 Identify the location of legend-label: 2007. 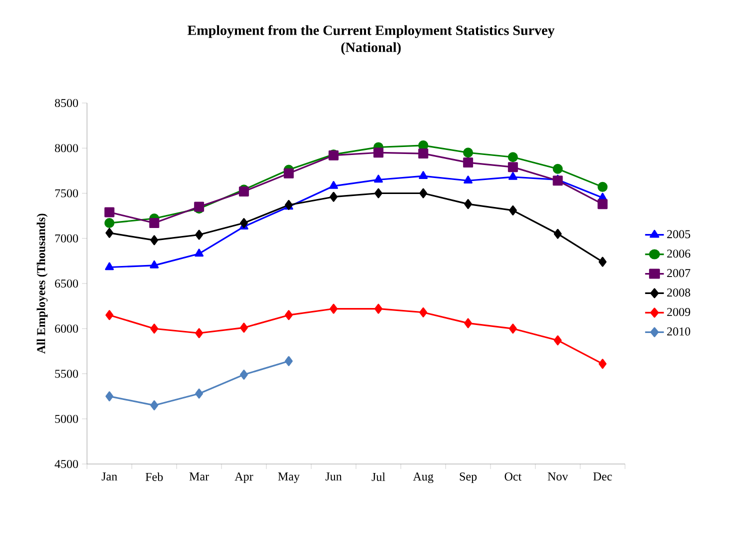
(678, 273).